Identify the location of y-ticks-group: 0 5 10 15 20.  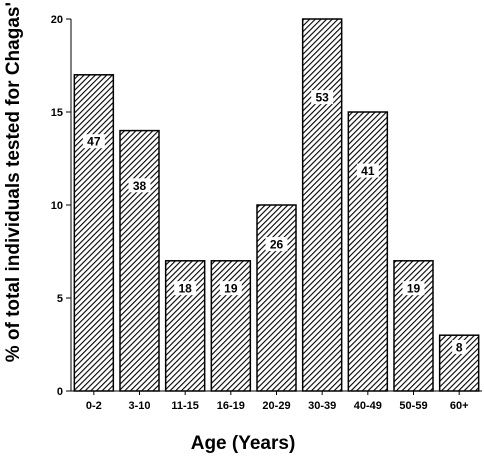
(61, 206).